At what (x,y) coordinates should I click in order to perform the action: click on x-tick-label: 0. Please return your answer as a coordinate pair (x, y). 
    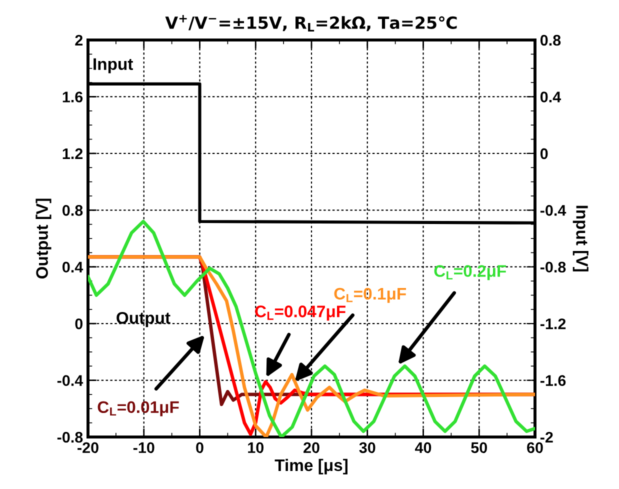
    Looking at the image, I should click on (200, 448).